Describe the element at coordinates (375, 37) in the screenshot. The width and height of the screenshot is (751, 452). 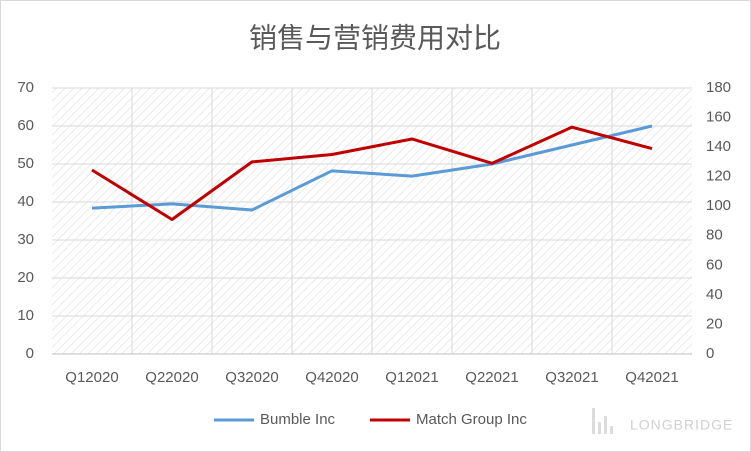
I see `chart-title: 销售与营销费用对比` at that location.